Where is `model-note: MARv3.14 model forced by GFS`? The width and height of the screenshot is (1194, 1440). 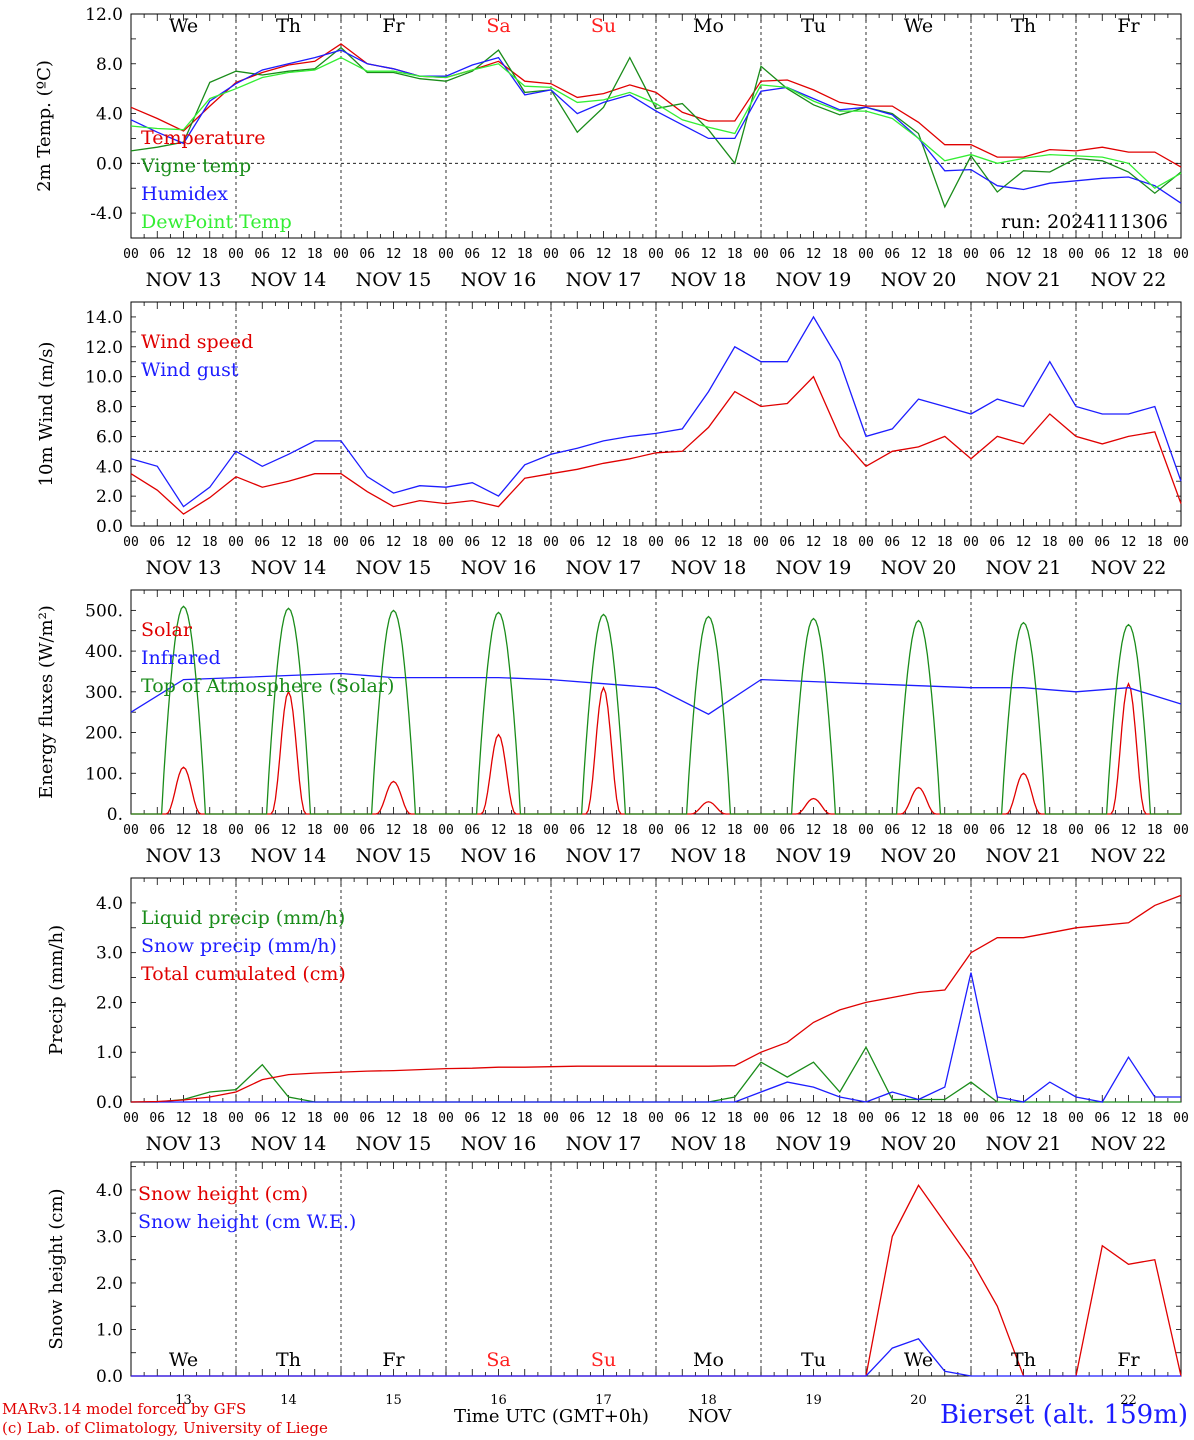 model-note: MARv3.14 model forced by GFS is located at coordinates (124, 1409).